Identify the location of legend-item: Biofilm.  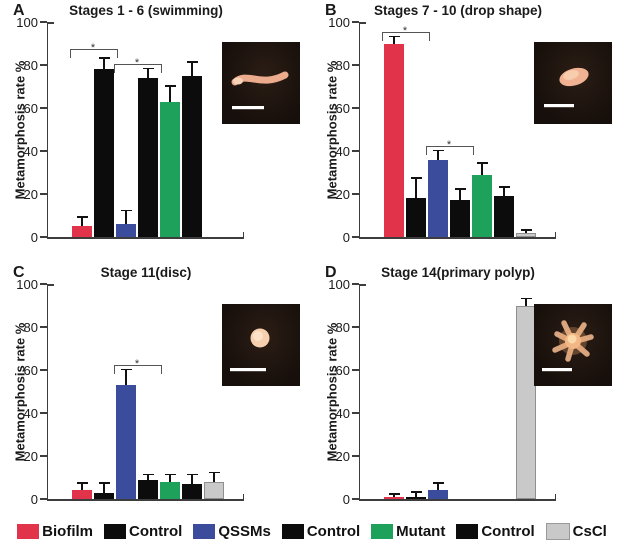
(55, 531).